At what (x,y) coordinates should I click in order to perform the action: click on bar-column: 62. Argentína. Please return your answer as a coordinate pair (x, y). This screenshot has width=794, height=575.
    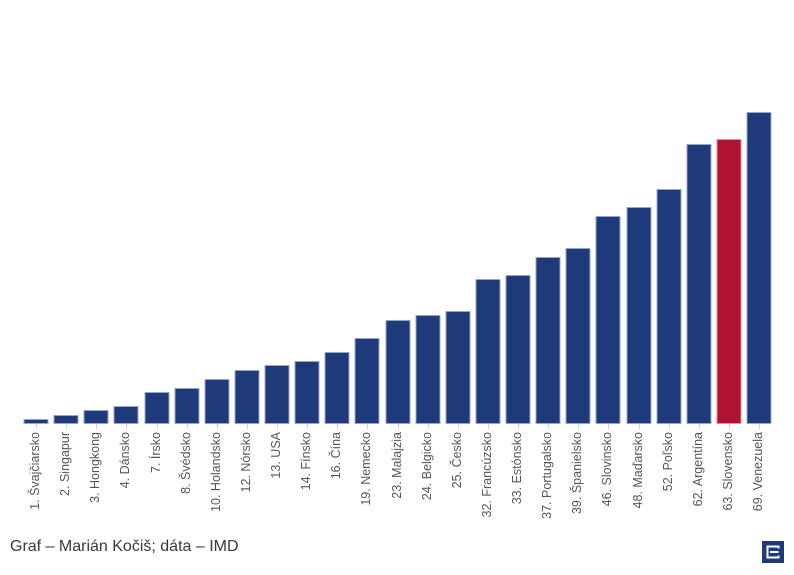
    Looking at the image, I should click on (699, 262).